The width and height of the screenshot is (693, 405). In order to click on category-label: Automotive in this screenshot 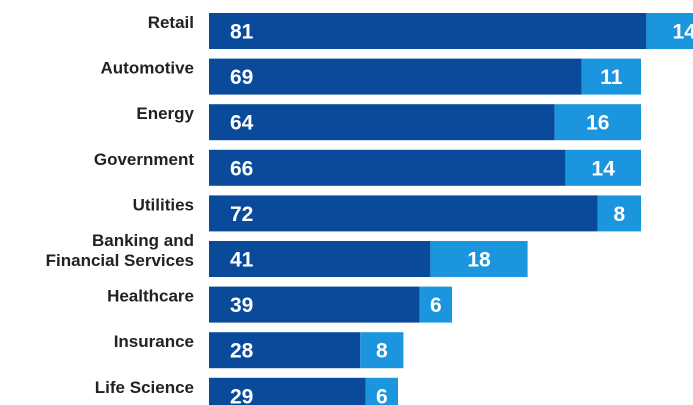, I will do `click(148, 68)`.